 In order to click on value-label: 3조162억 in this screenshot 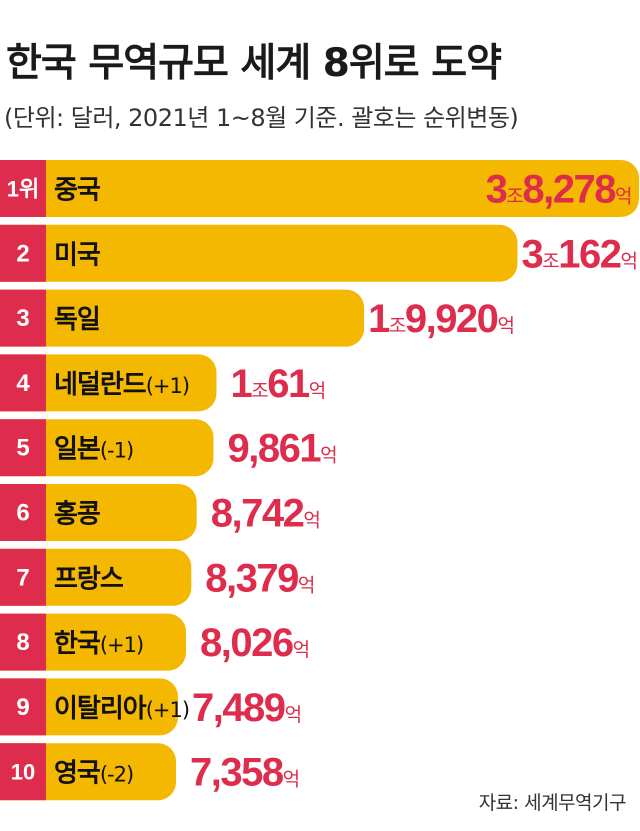, I will do `click(578, 254)`.